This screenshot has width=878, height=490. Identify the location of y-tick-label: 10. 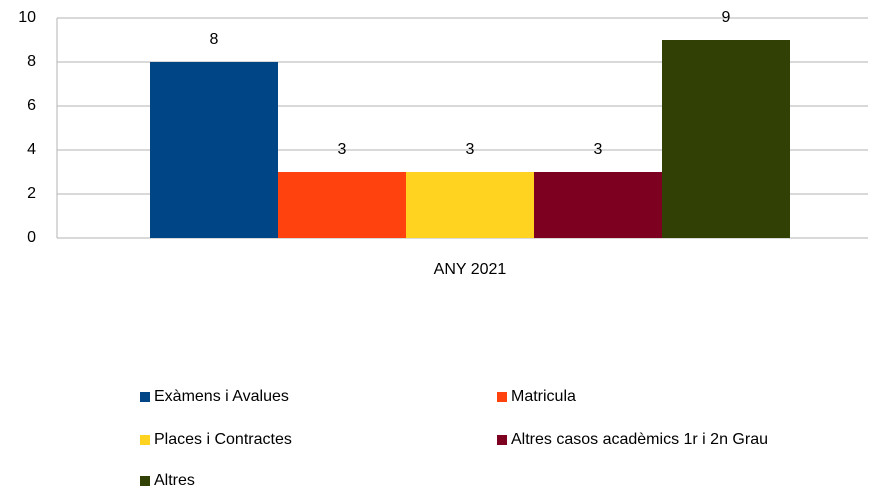
(27, 17).